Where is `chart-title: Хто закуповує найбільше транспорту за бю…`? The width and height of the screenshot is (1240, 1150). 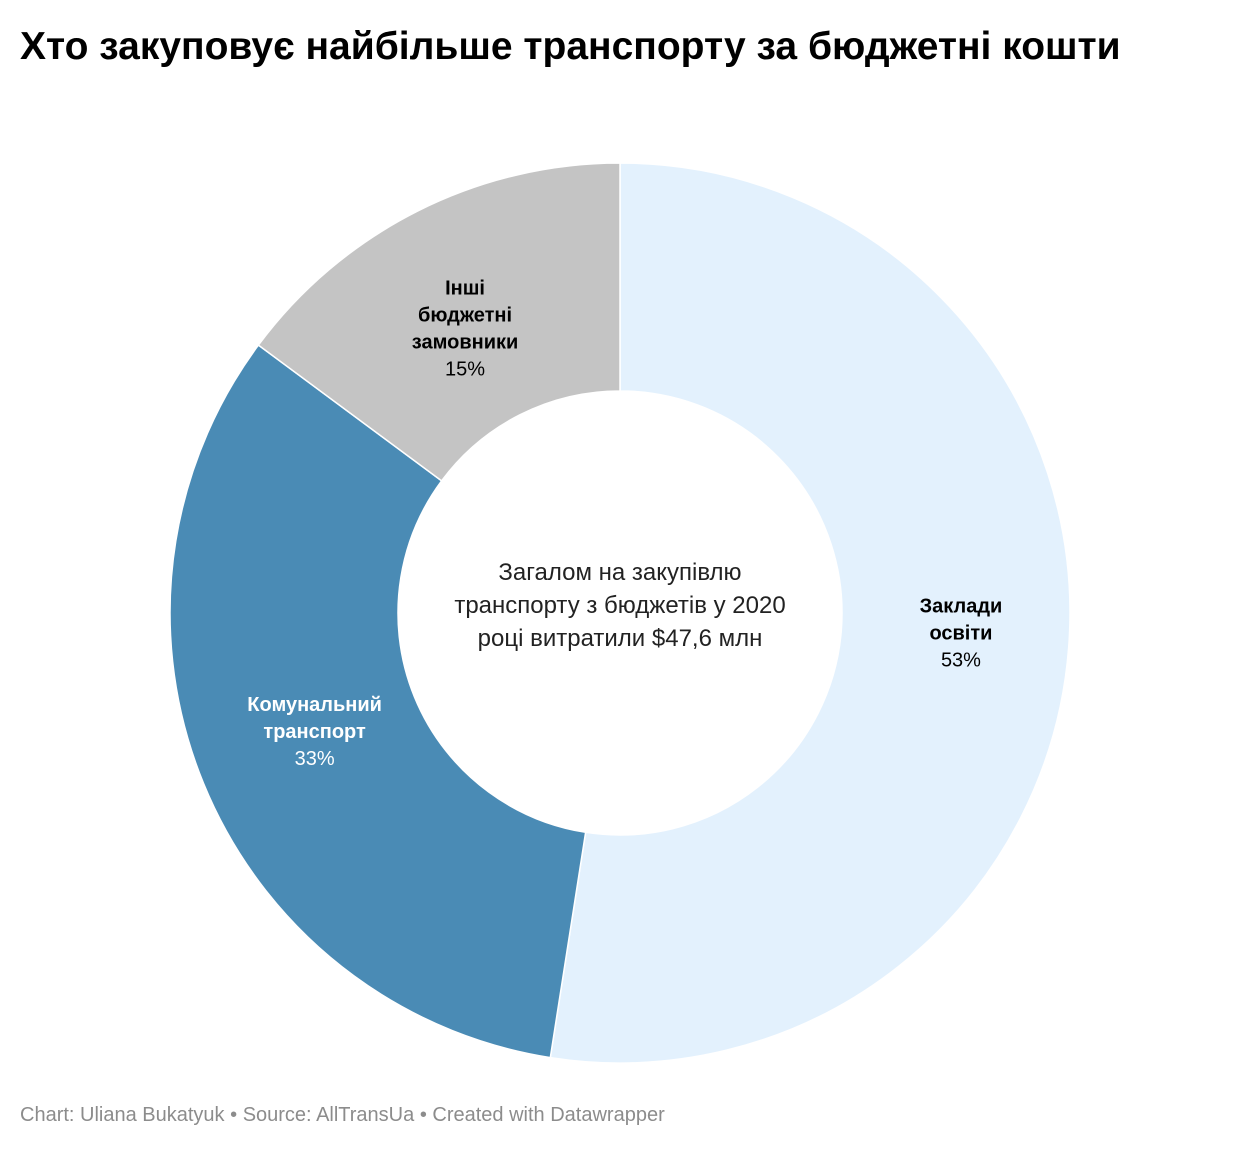
chart-title: Хто закуповує найбільше транспорту за бю… is located at coordinates (570, 46).